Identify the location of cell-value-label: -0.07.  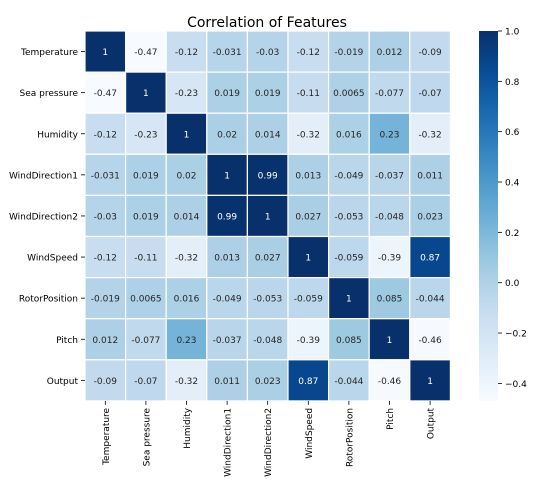
(429, 94).